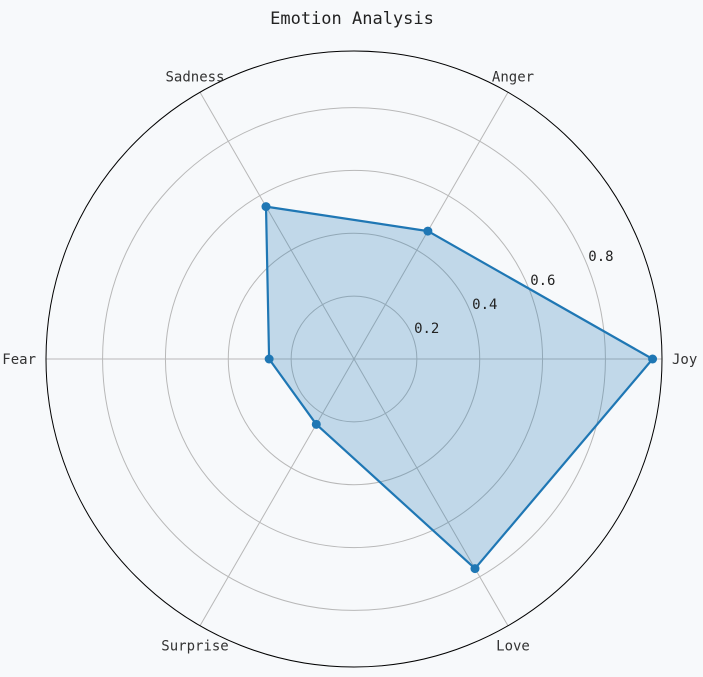  I want to click on category-label: Joy, so click(684, 360).